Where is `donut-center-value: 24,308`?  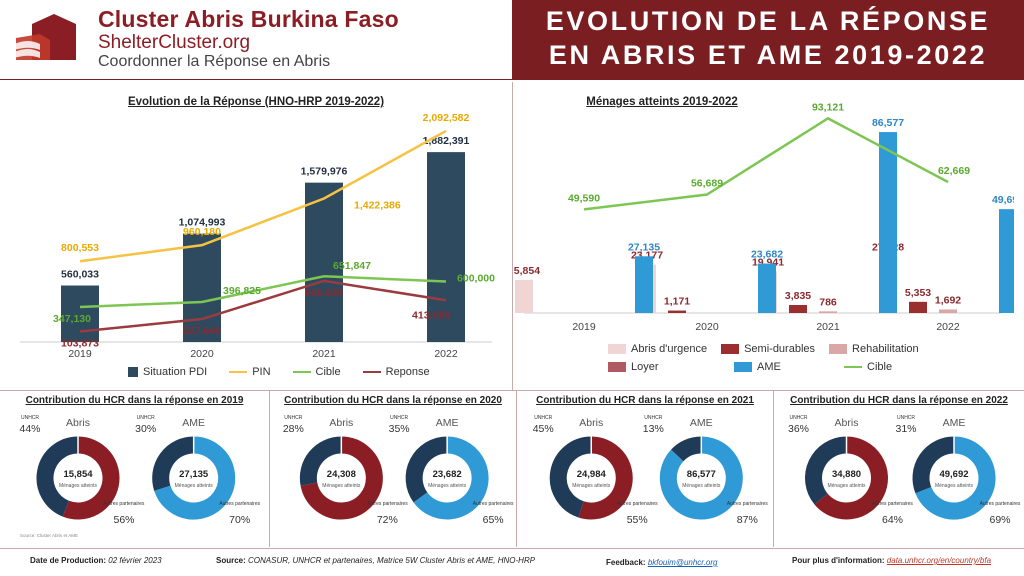
donut-center-value: 24,308 is located at coordinates (341, 474).